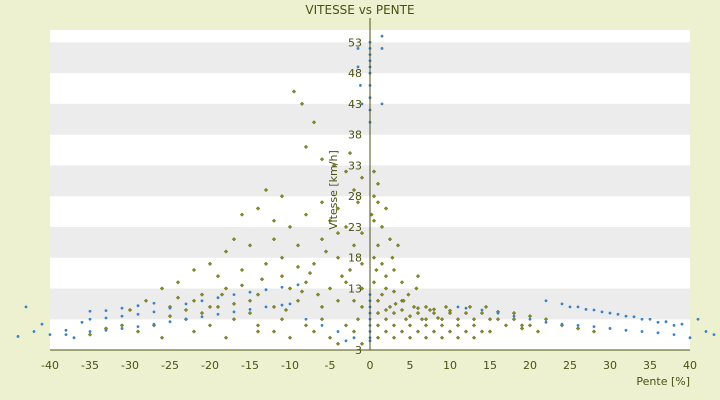  What do you see at coordinates (530, 365) in the screenshot?
I see `x-tick-label: 20` at bounding box center [530, 365].